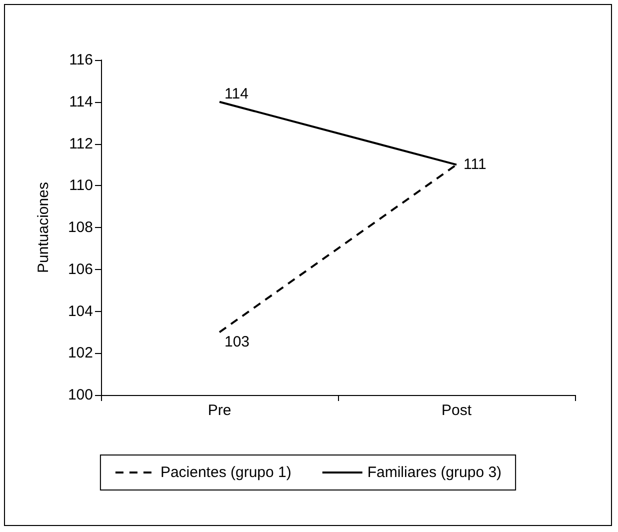 The width and height of the screenshot is (618, 532). What do you see at coordinates (475, 165) in the screenshot?
I see `data-label: 111` at bounding box center [475, 165].